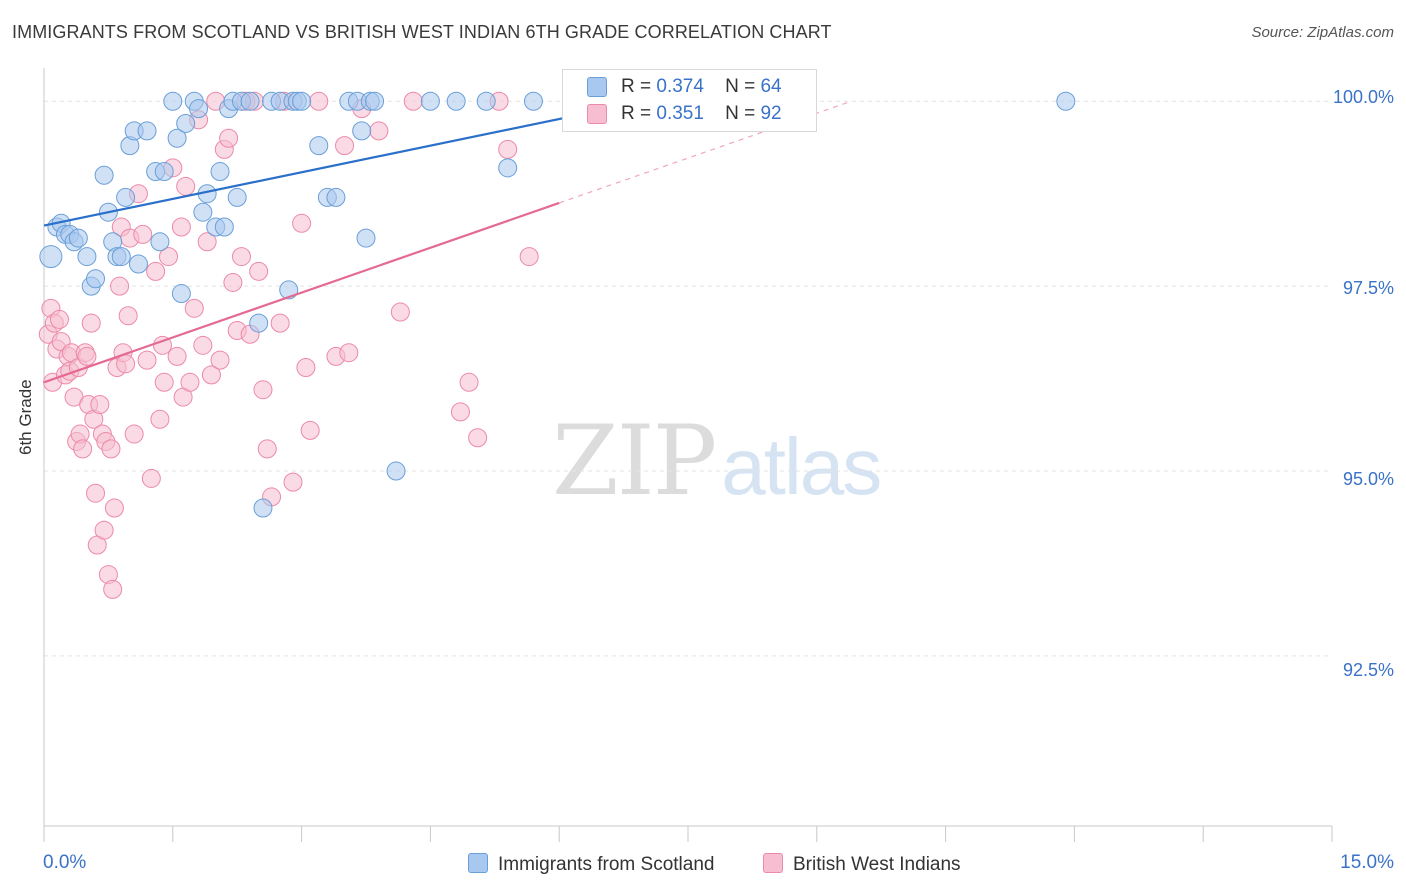 The width and height of the screenshot is (1406, 892). I want to click on trend-line-bwi, so click(301, 292).